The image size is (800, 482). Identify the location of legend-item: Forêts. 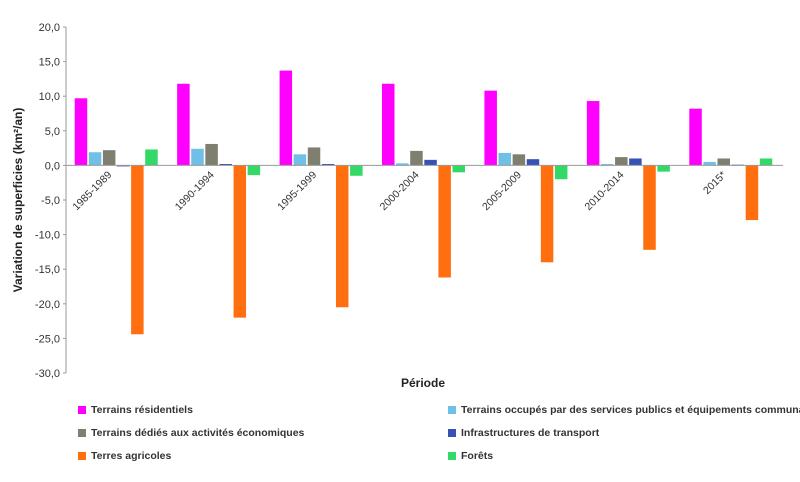
(470, 456).